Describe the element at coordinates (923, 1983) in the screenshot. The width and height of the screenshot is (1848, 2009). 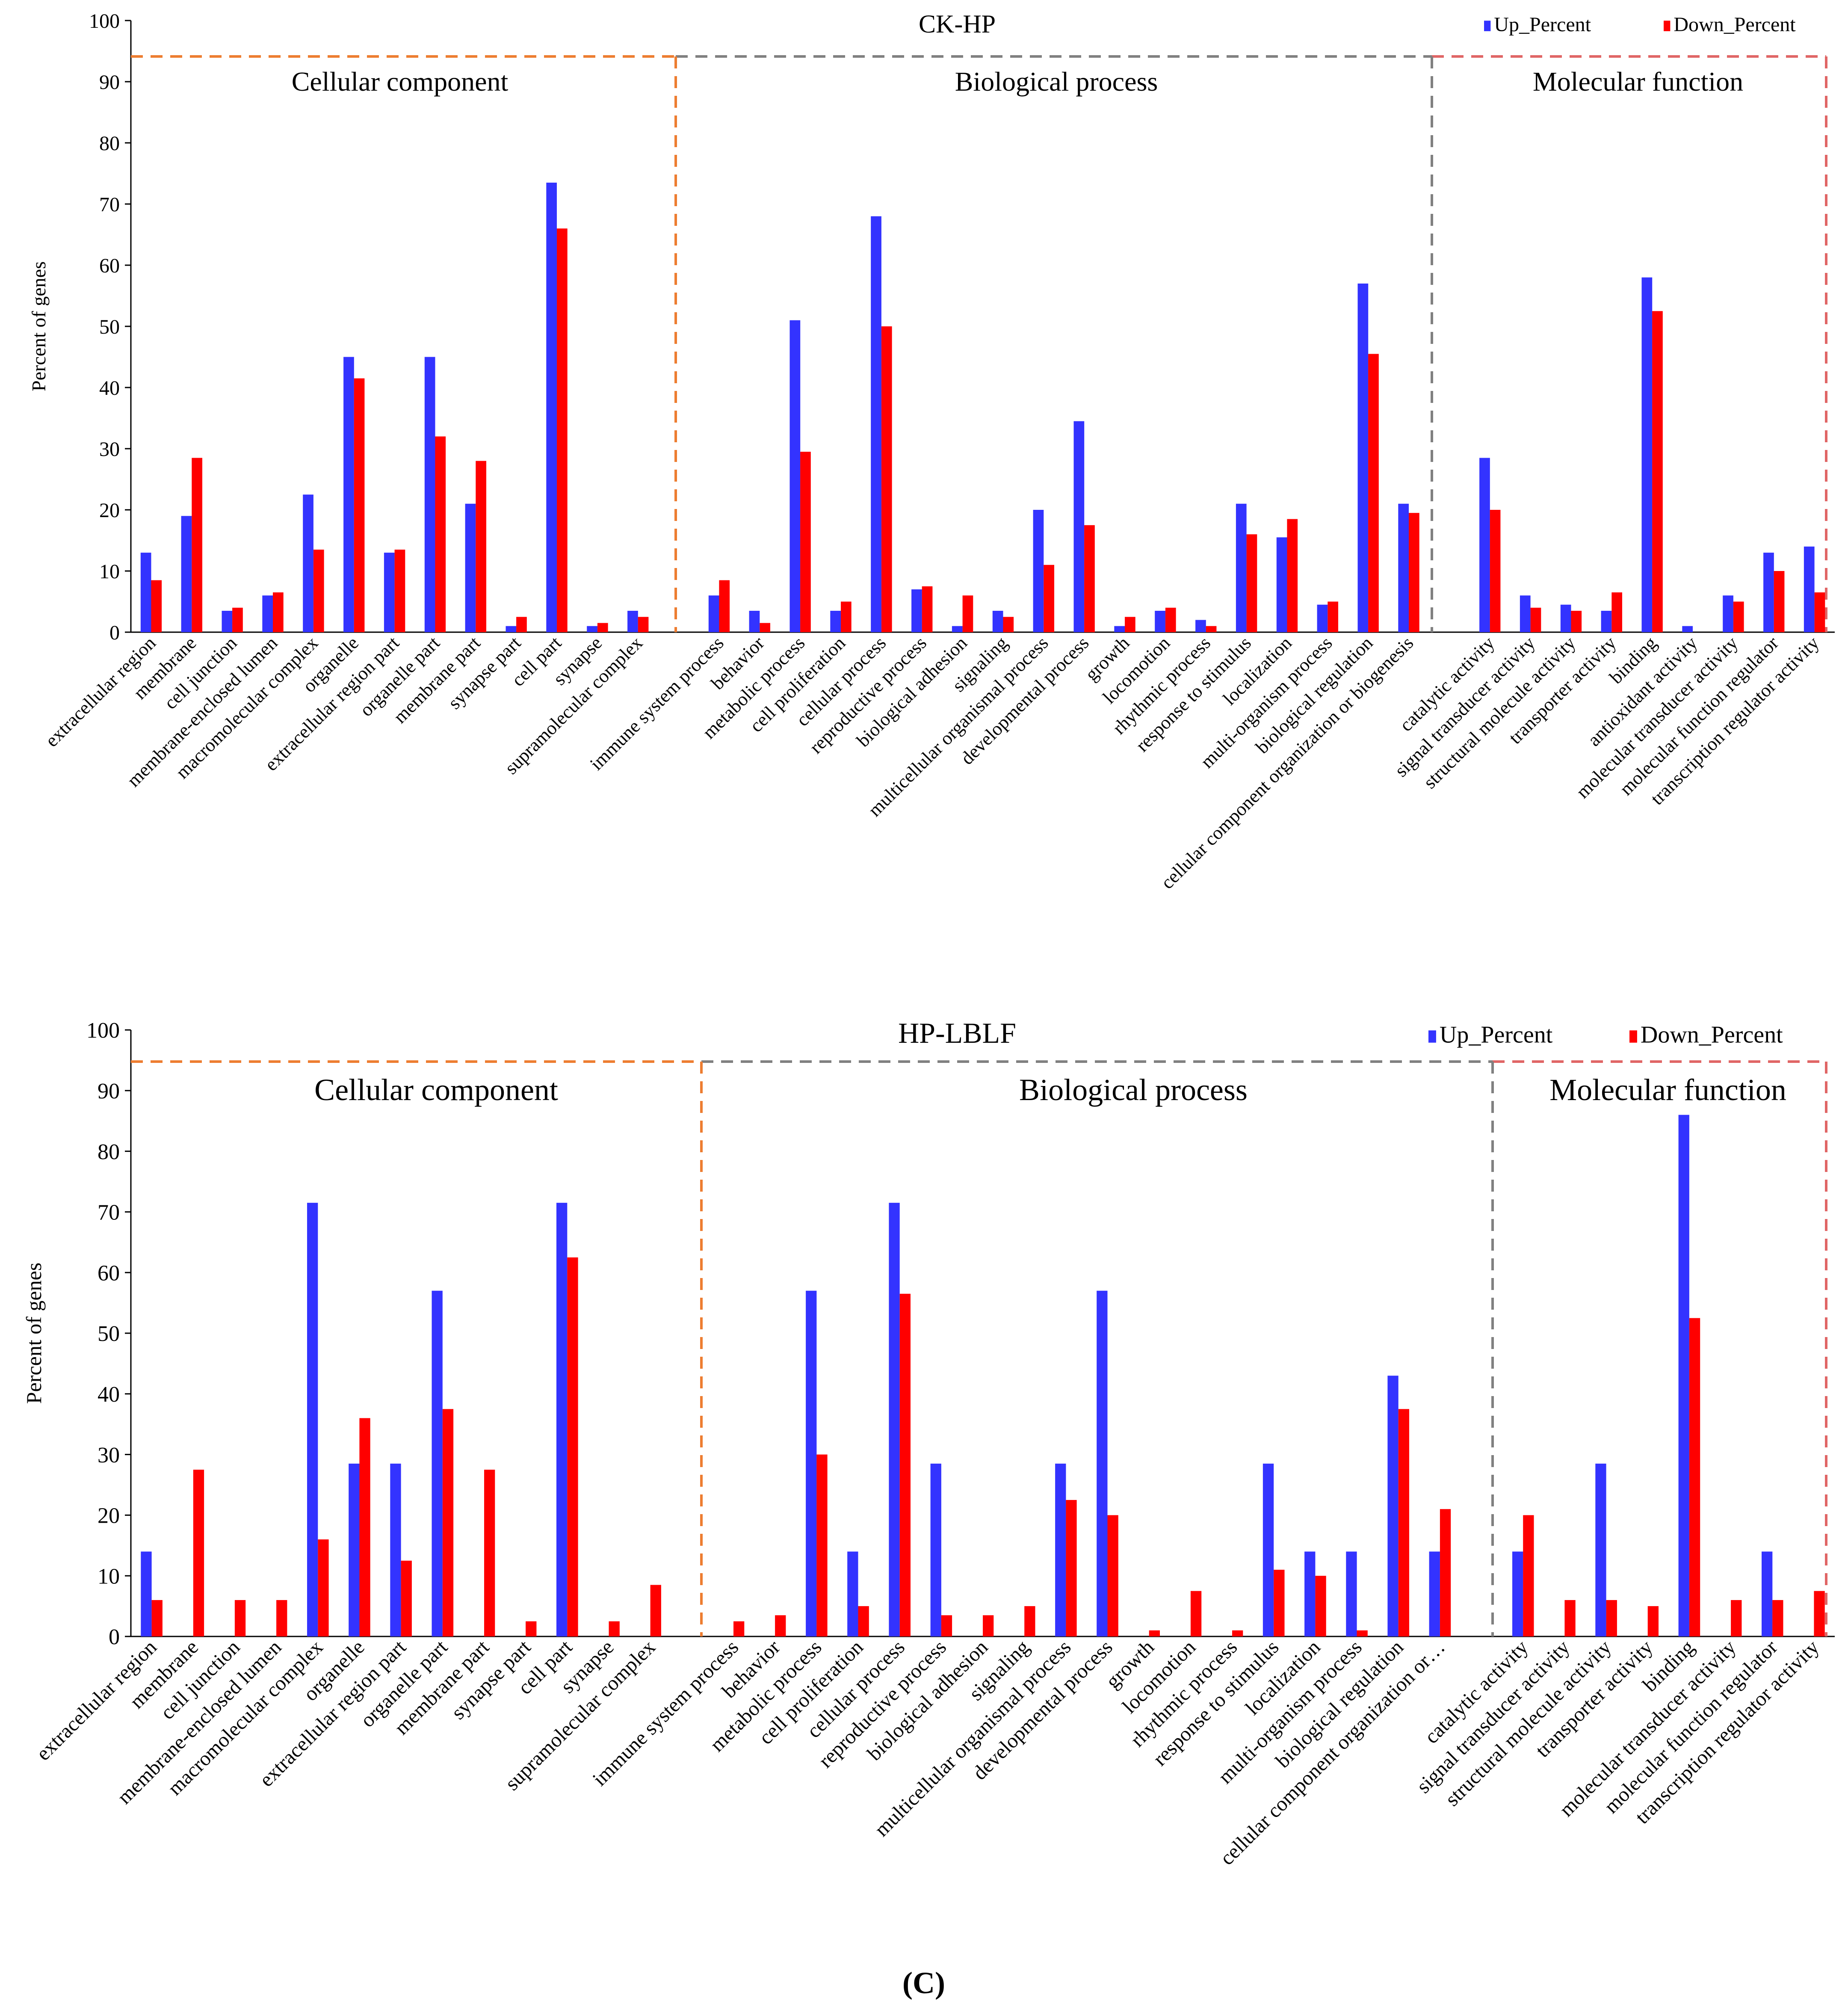
I see `figure-label: (C)` at that location.